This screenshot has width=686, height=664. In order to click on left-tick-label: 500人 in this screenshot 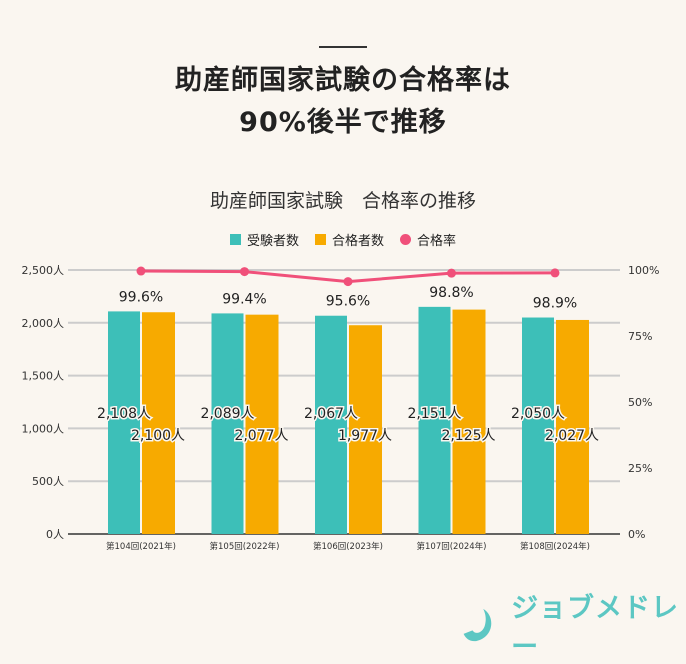, I will do `click(48, 481)`.